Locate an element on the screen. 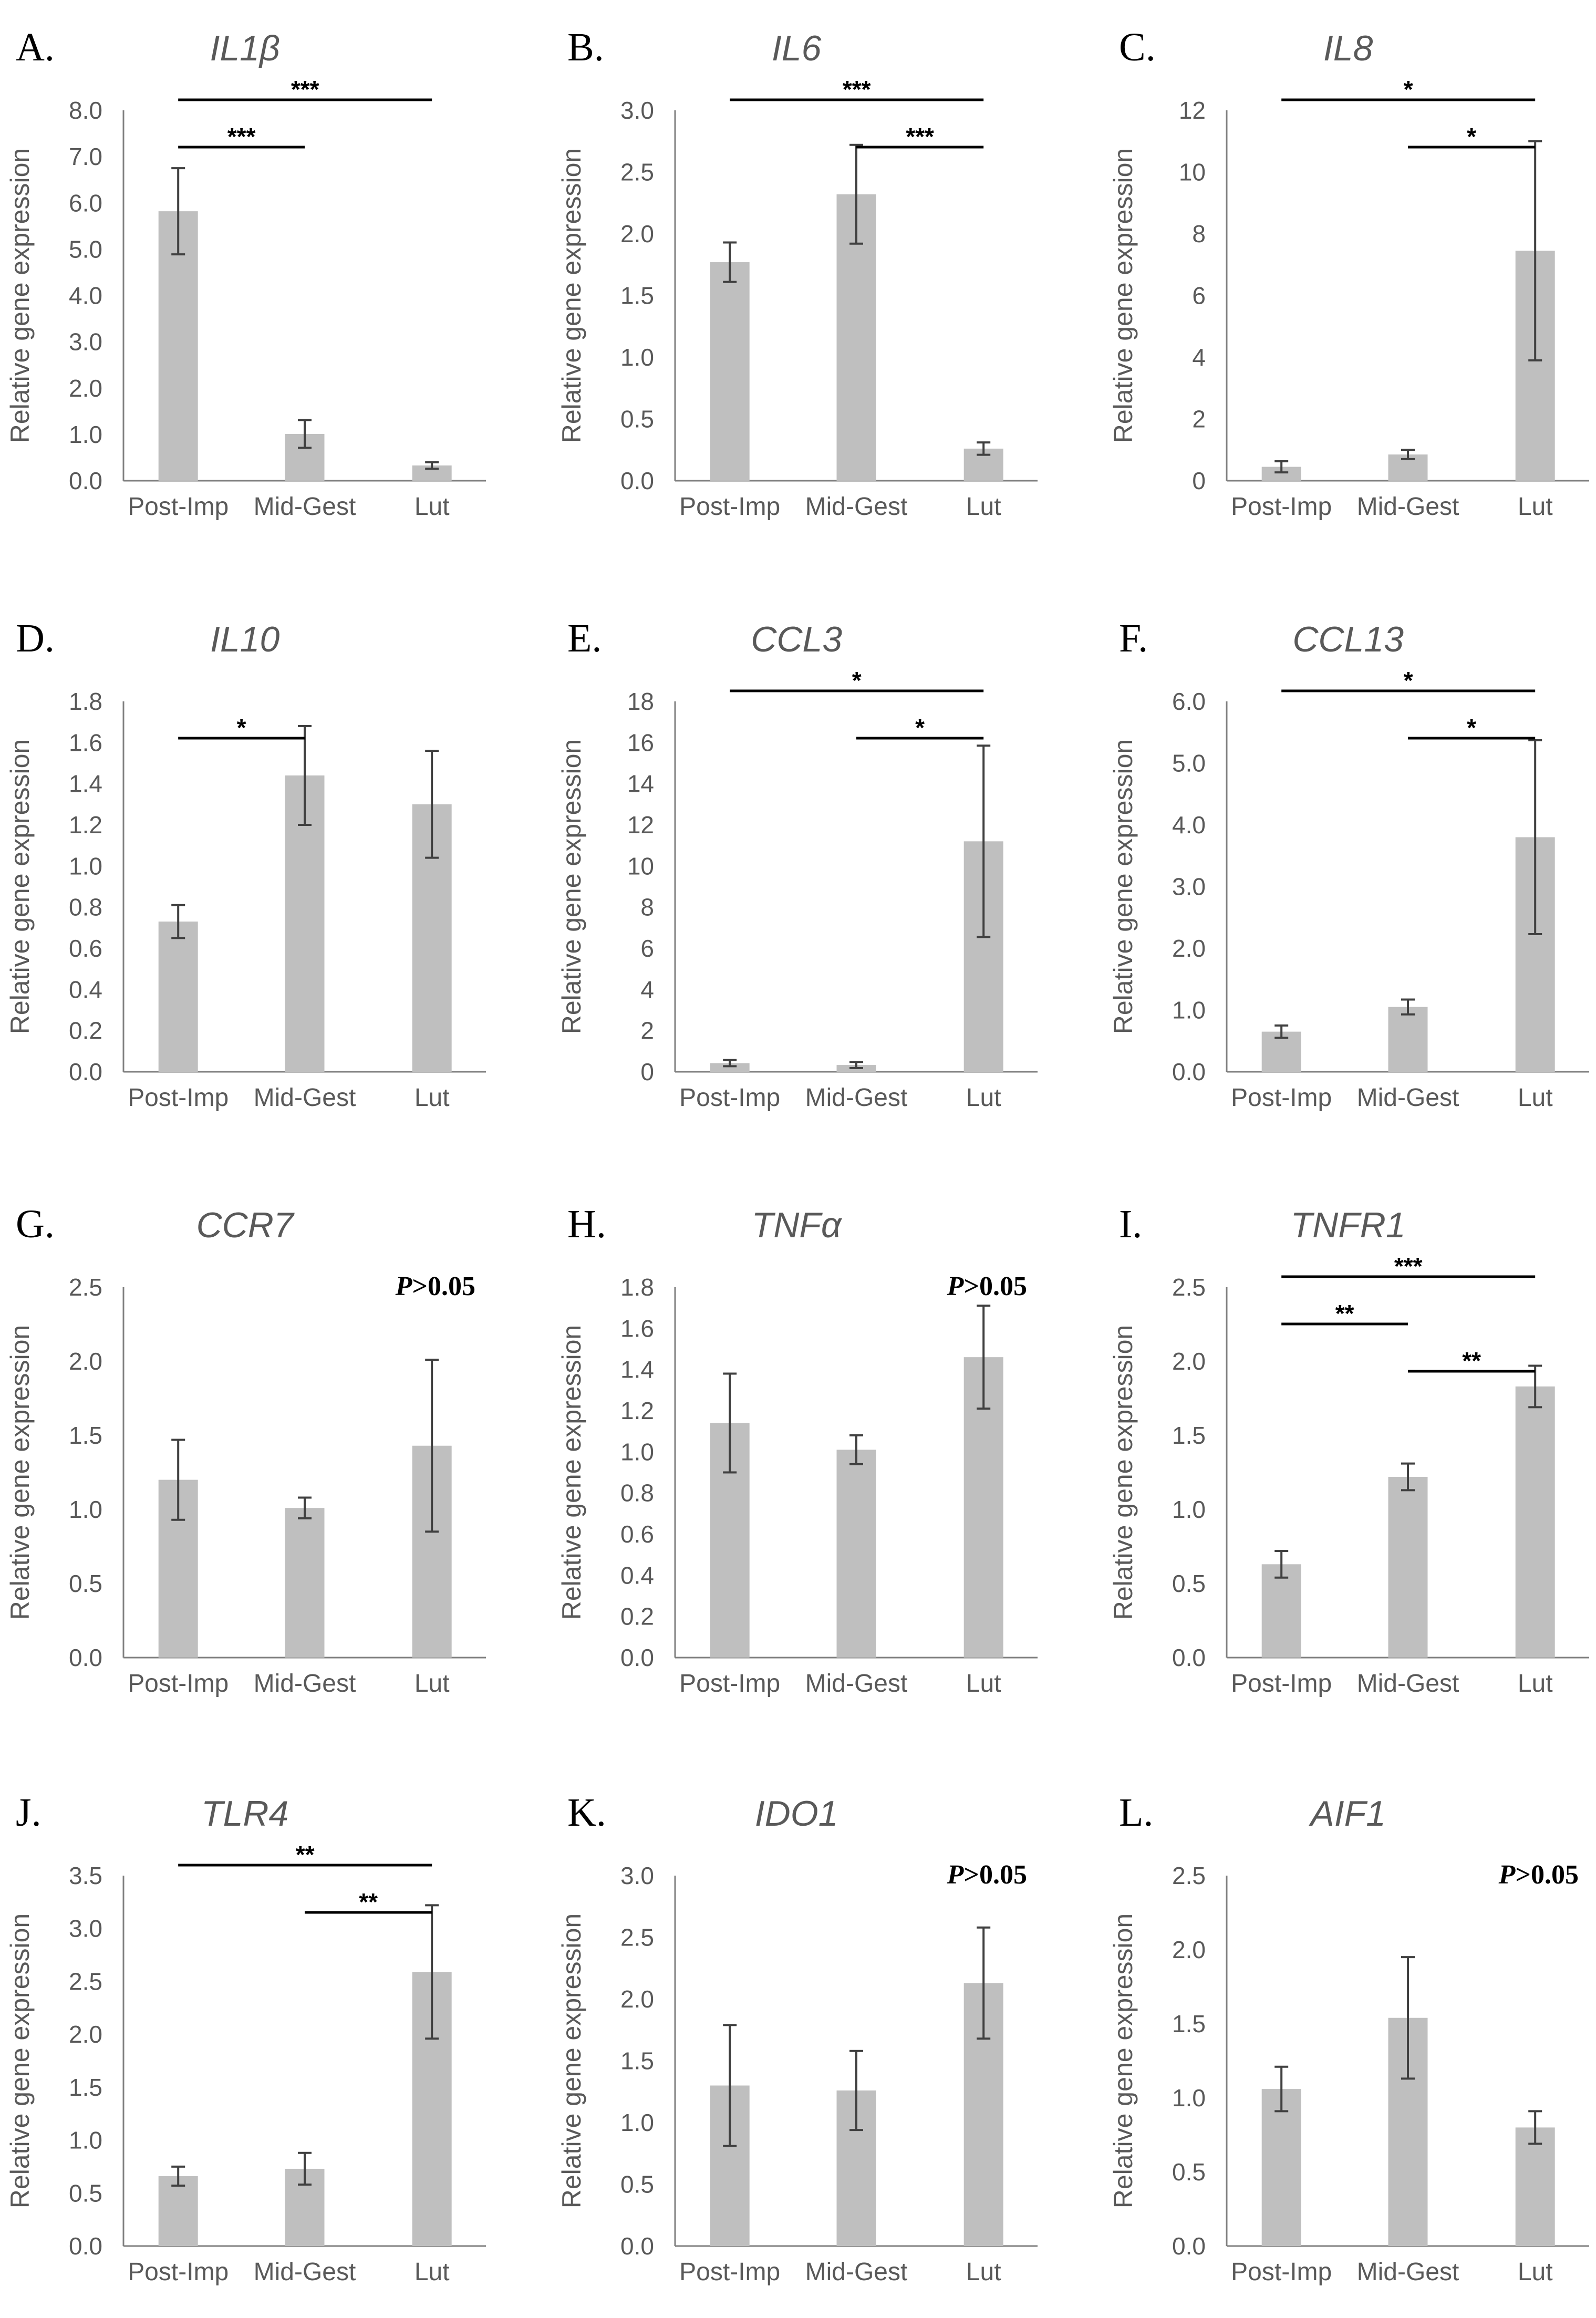 The width and height of the screenshot is (1596, 2318). panel-letter: C. is located at coordinates (1137, 47).